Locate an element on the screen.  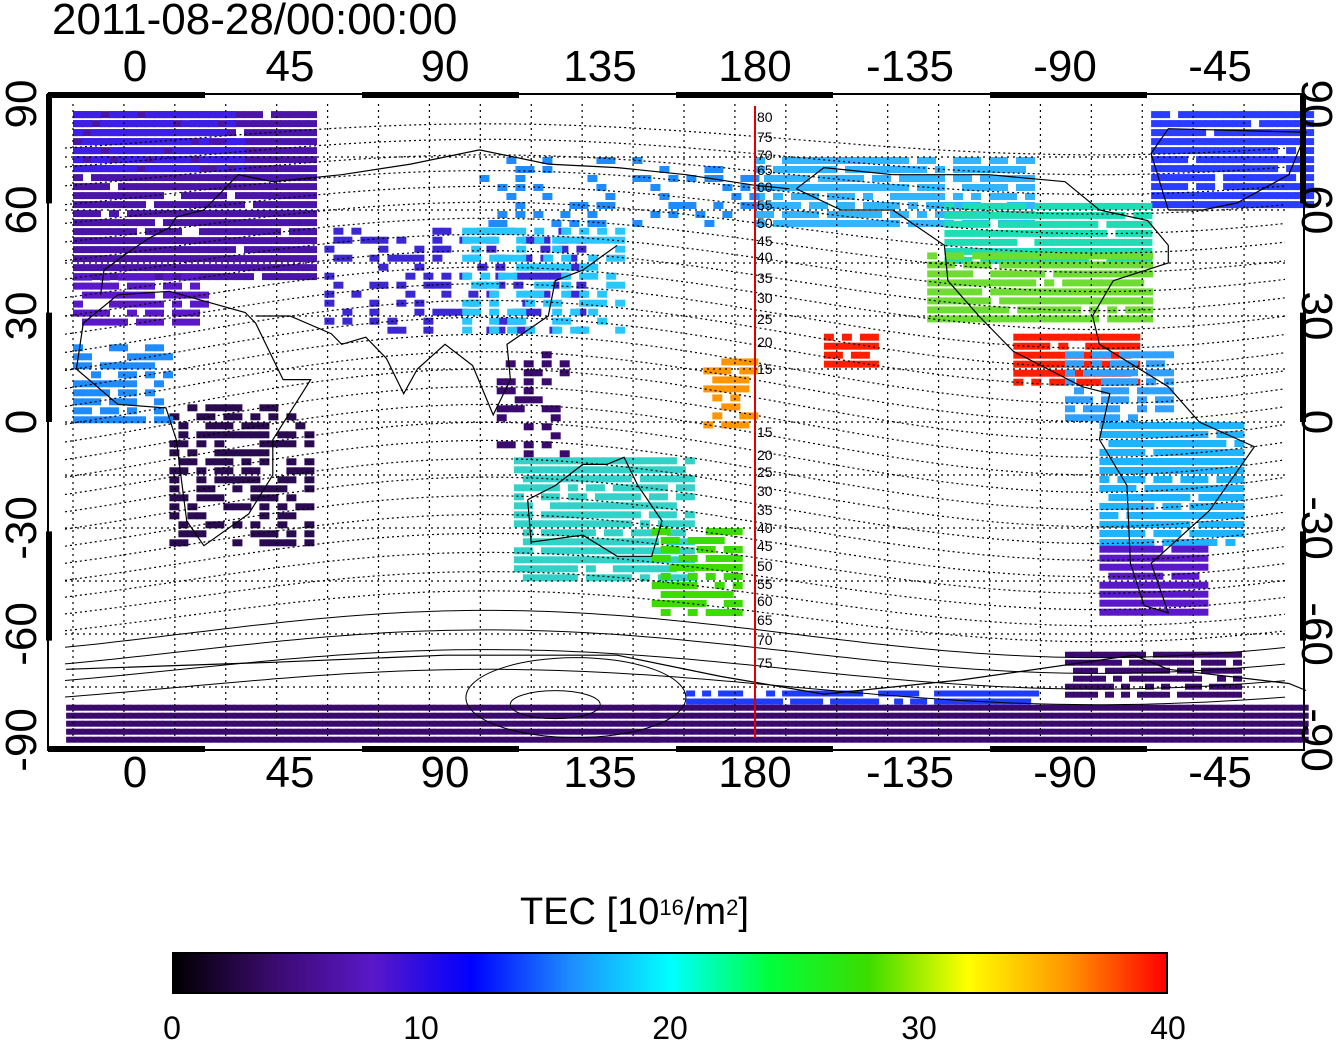
contour-label: 60 is located at coordinates (765, 601).